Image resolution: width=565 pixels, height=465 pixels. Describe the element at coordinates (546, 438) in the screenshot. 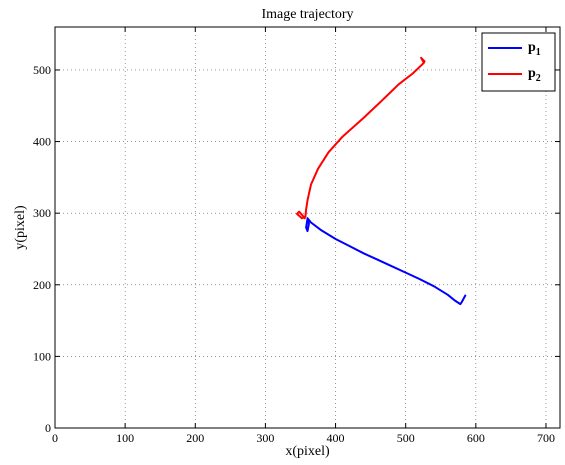

I see `x-tick-label: 700` at that location.